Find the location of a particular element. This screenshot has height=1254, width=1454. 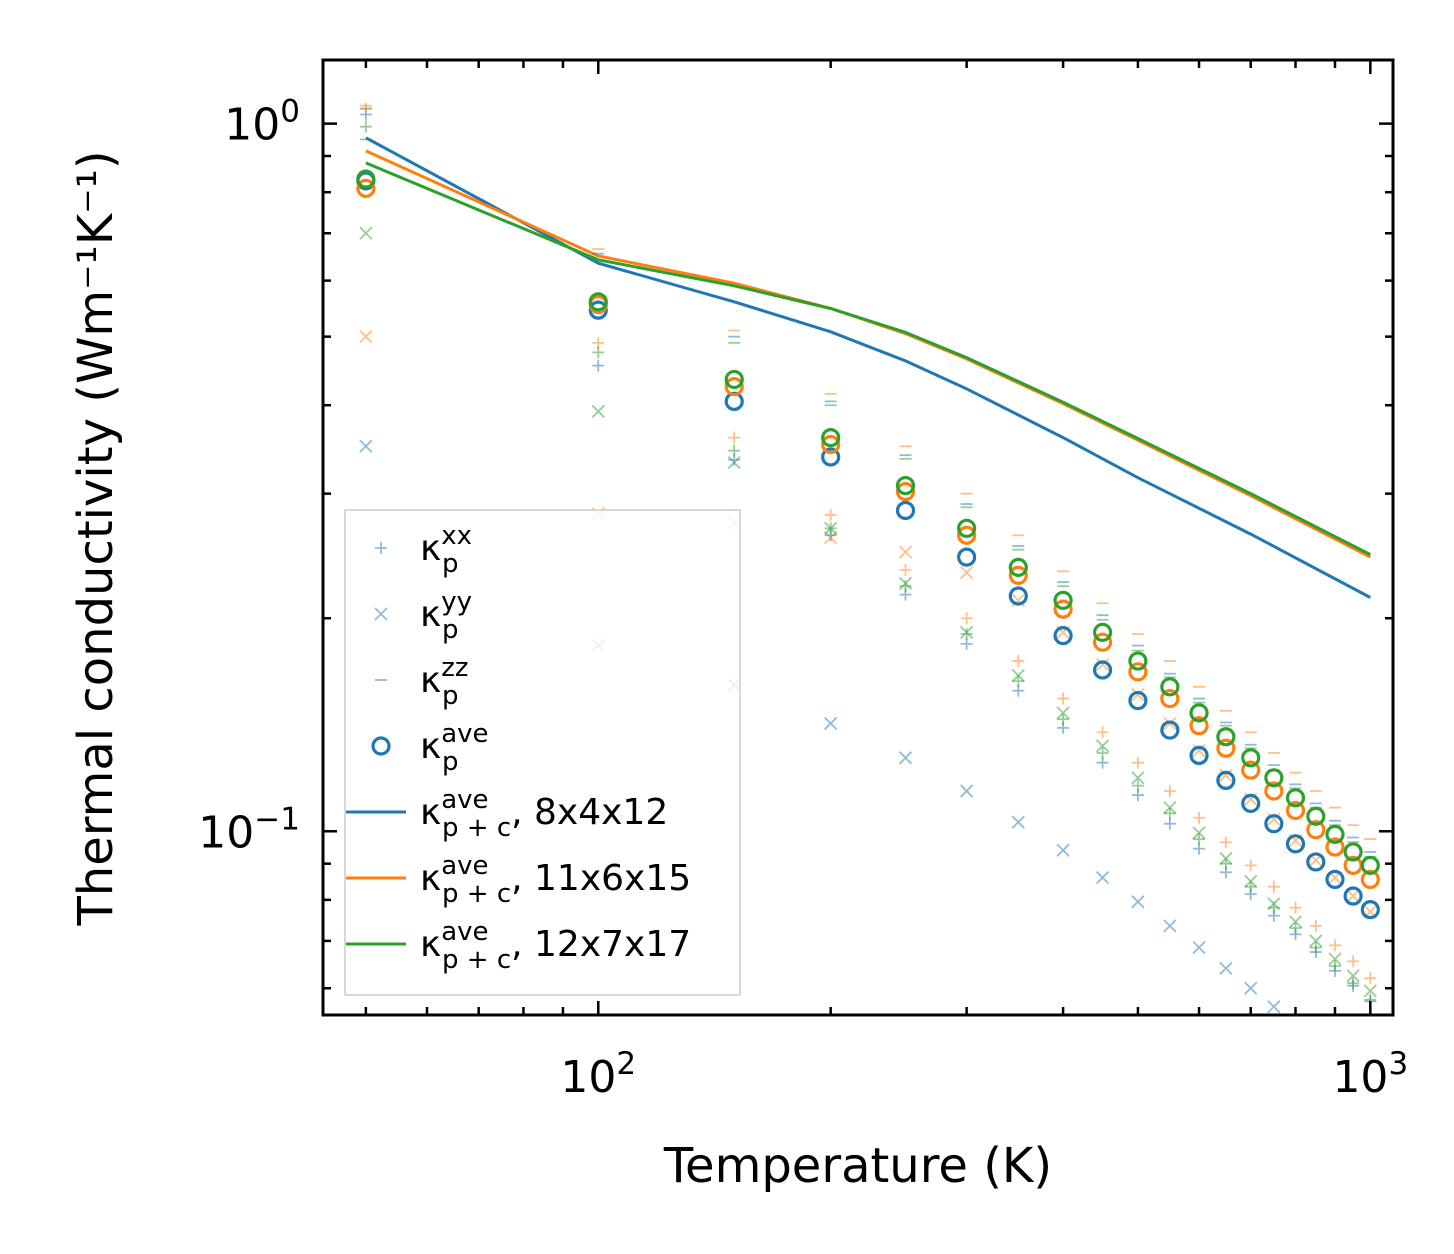

legend-label: κyy p is located at coordinates (446, 616).